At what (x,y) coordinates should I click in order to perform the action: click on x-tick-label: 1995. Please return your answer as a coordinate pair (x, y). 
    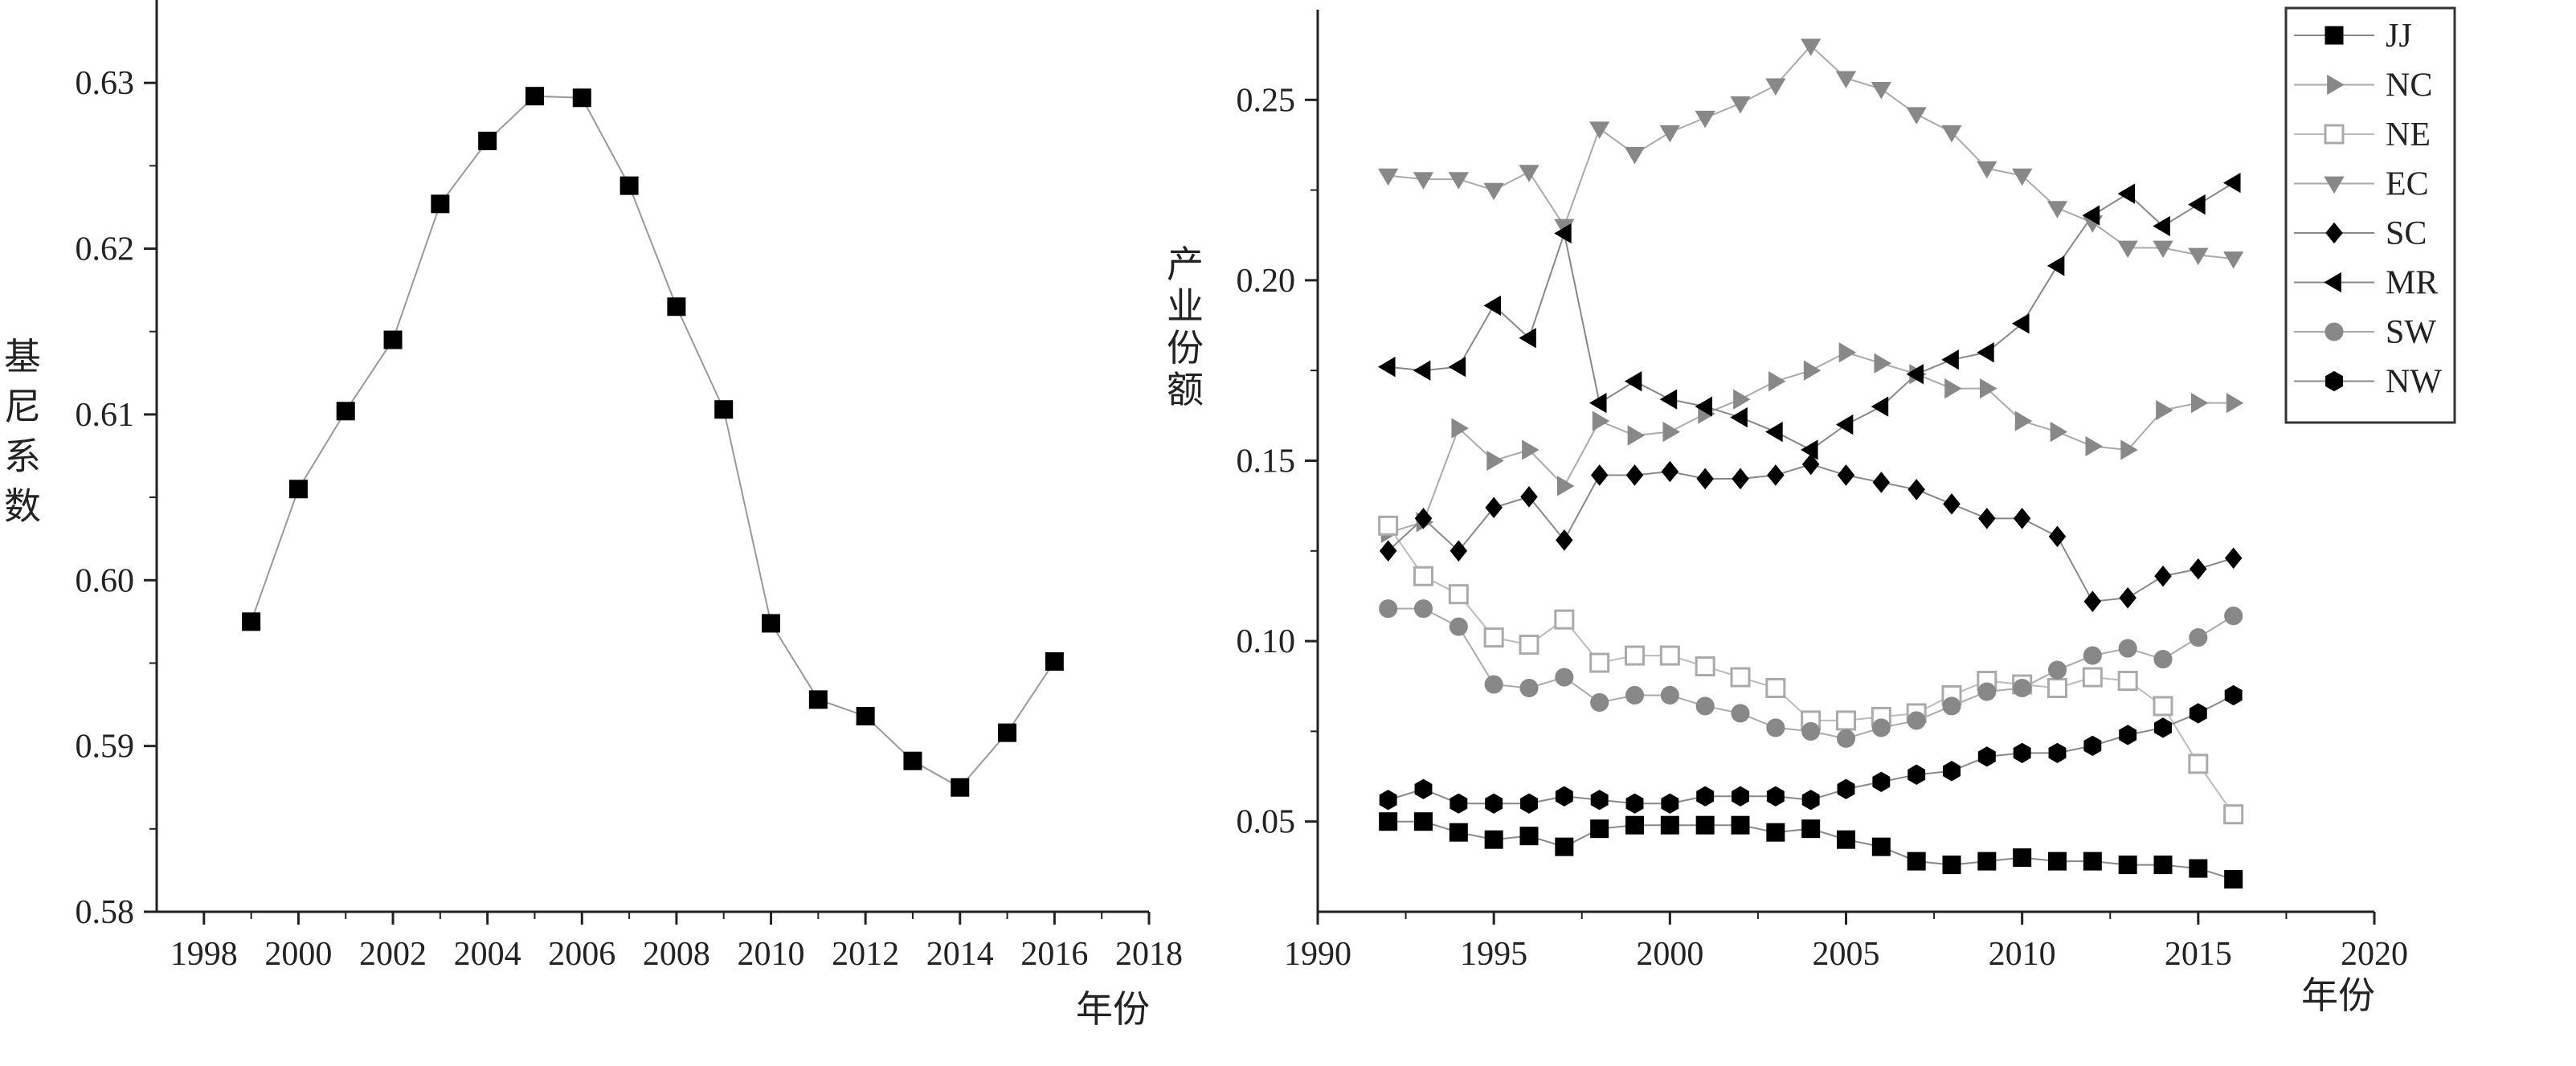
    Looking at the image, I should click on (1494, 954).